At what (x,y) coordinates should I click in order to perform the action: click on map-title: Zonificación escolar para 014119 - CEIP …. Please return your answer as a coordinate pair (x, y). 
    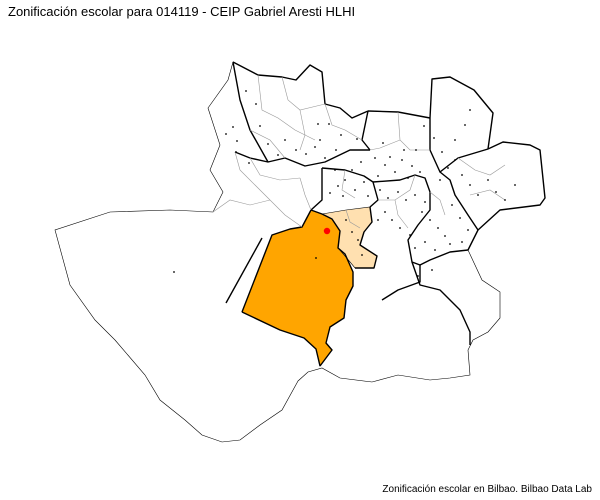
    Looking at the image, I should click on (182, 11).